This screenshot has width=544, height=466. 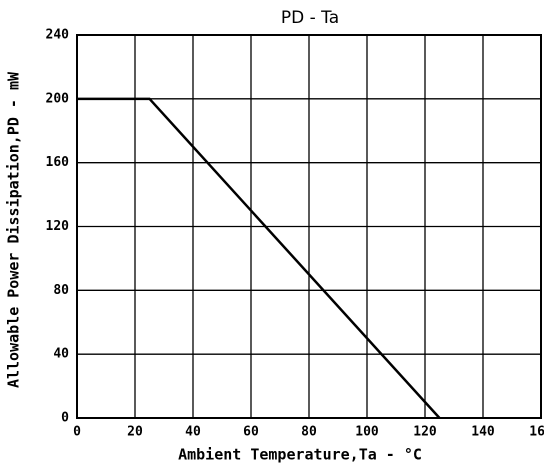 I want to click on x-tick-label: 0, so click(x=77, y=432).